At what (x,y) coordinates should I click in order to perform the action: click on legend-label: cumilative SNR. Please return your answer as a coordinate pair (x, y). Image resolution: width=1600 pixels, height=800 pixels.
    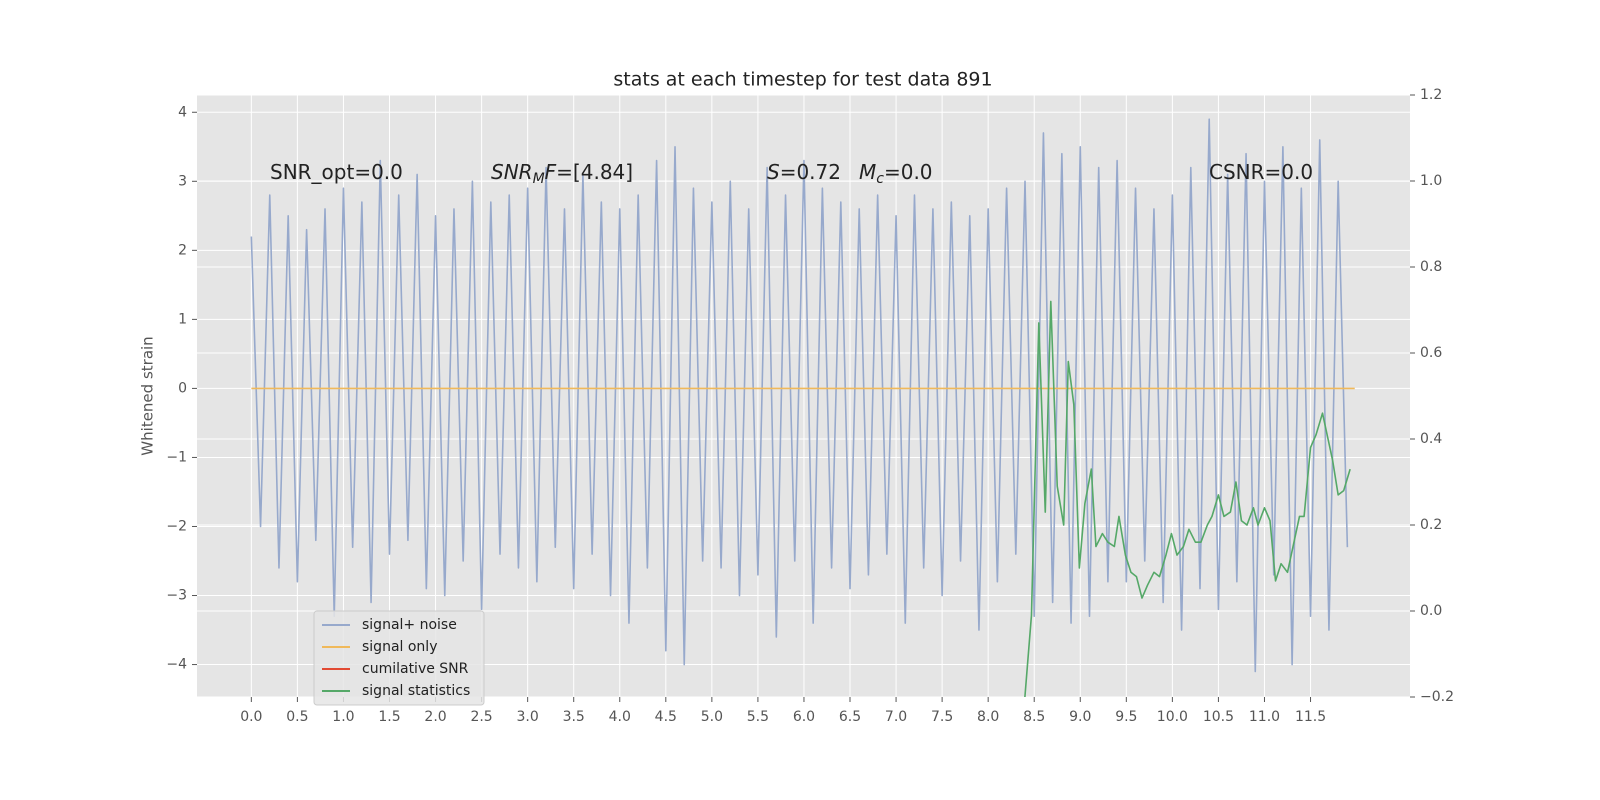
    Looking at the image, I should click on (415, 669).